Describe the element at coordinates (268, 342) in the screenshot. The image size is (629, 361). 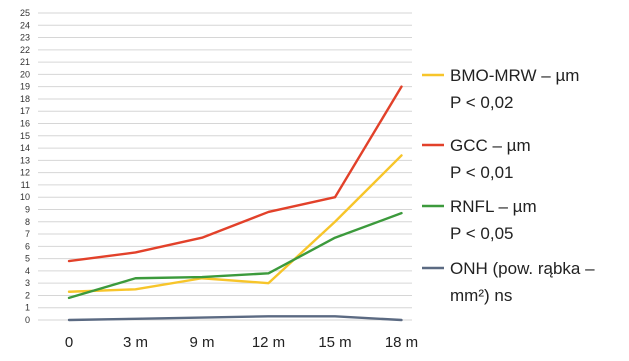
I see `x-tick-label: 12 m` at that location.